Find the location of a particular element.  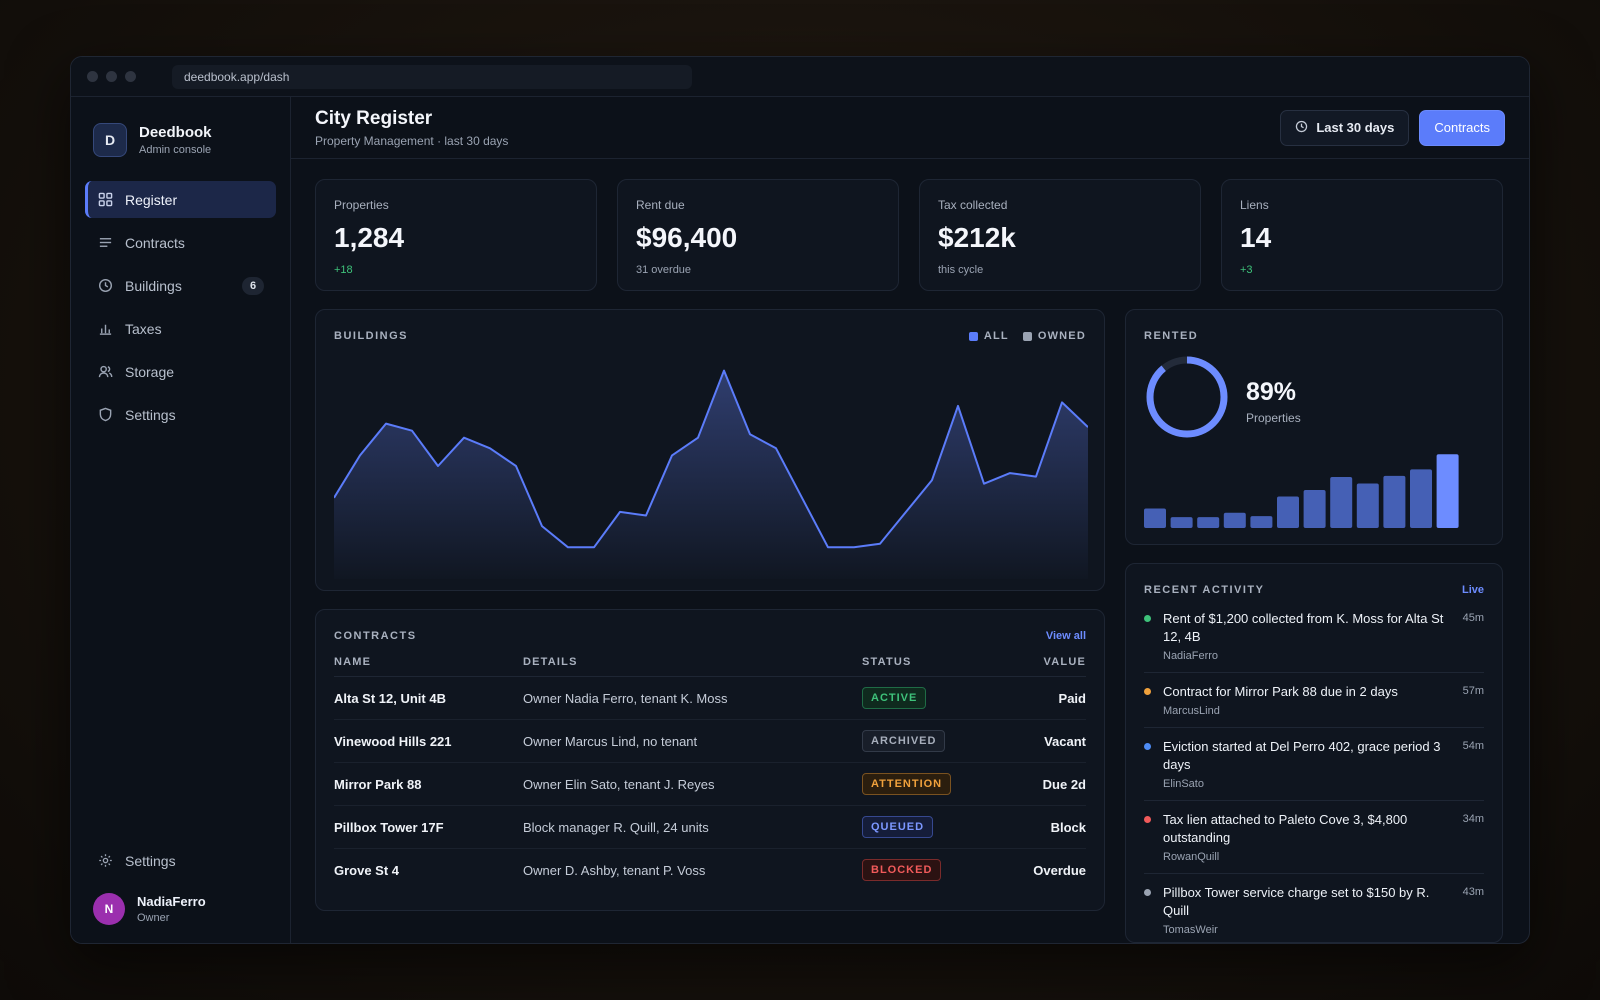

contract-name: Grove St 4 is located at coordinates (367, 870).